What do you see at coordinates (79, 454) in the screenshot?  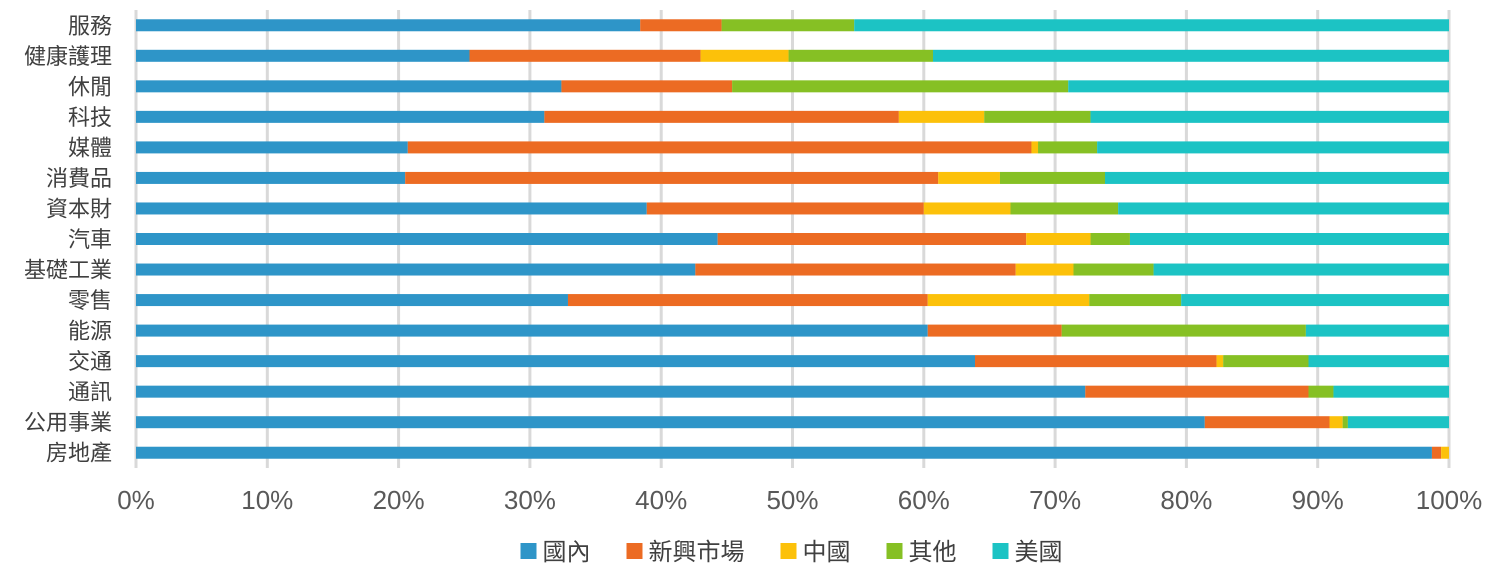 I see `category-label: 房地產` at bounding box center [79, 454].